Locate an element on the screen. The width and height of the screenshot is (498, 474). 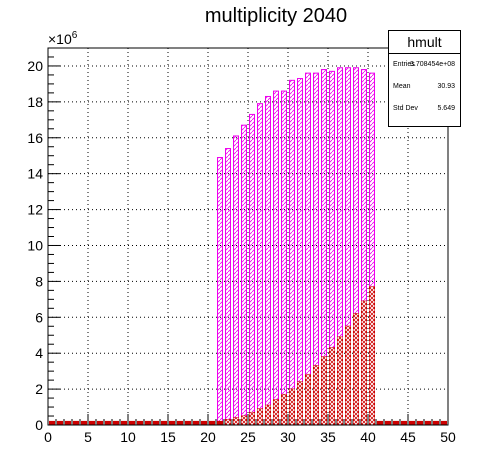
x-tick-label: 5 is located at coordinates (88, 437).